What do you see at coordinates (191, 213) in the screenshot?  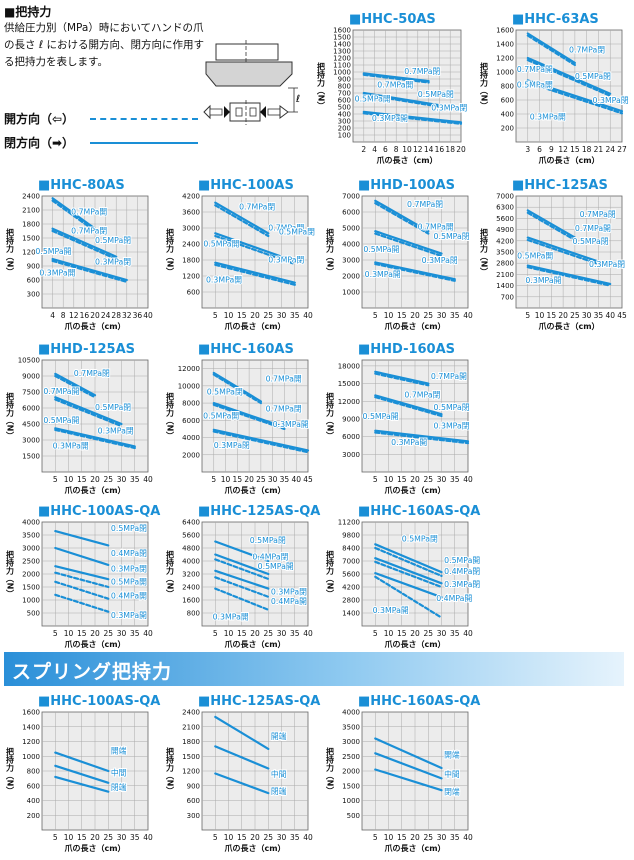 I see `y-tick-label: 3600` at bounding box center [191, 213].